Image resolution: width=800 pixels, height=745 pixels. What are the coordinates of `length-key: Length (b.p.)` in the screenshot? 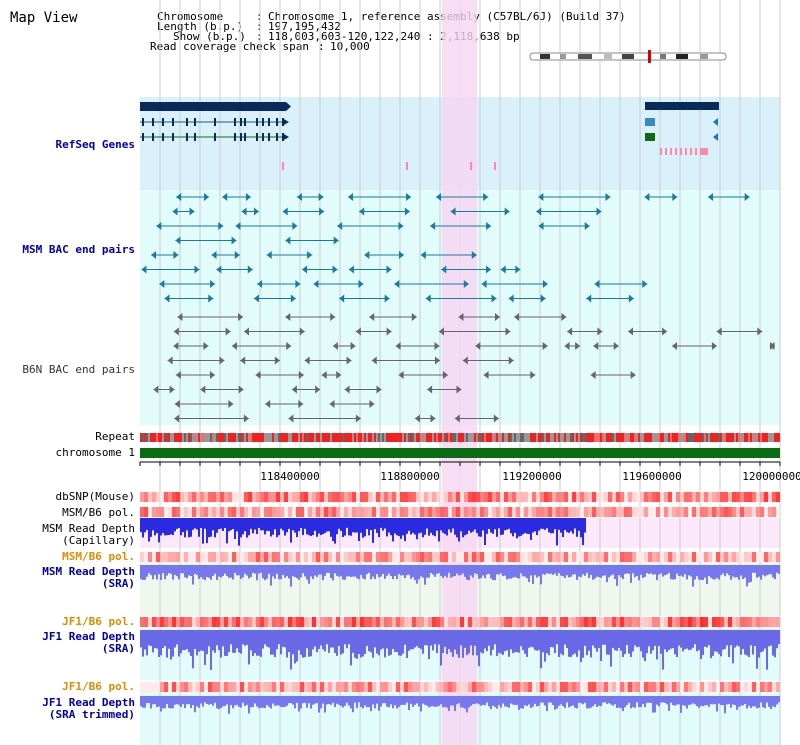 It's located at (200, 26).